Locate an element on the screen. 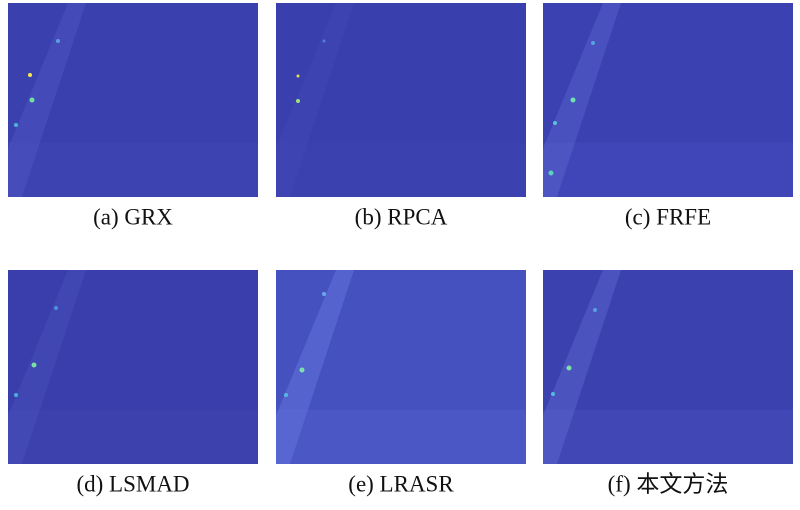 Image resolution: width=800 pixels, height=510 pixels. caption: (f) 本文方法 is located at coordinates (668, 483).